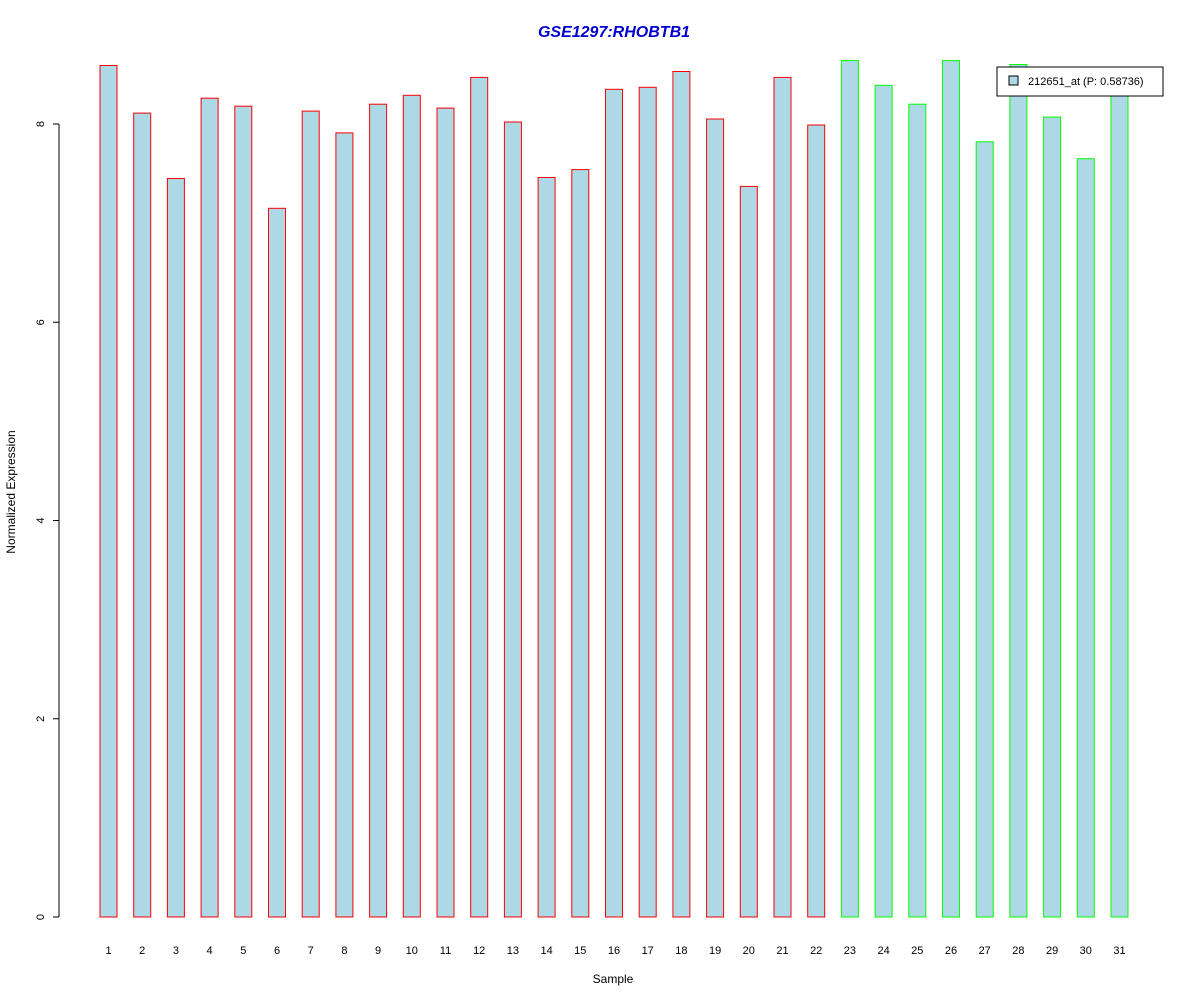 Image resolution: width=1200 pixels, height=1000 pixels. What do you see at coordinates (513, 951) in the screenshot?
I see `x-tick-label: 13` at bounding box center [513, 951].